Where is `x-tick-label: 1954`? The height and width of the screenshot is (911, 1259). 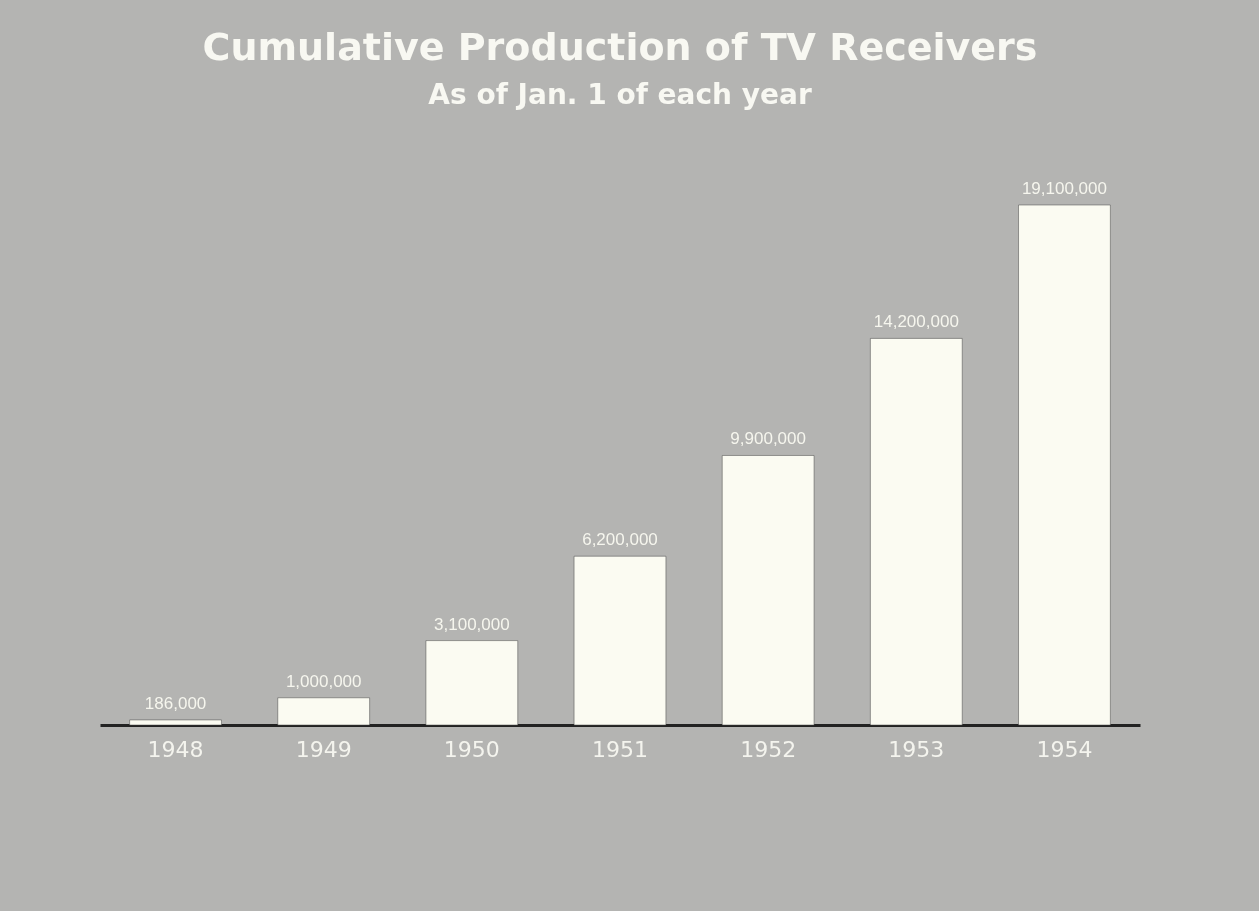 x-tick-label: 1954 is located at coordinates (1064, 749).